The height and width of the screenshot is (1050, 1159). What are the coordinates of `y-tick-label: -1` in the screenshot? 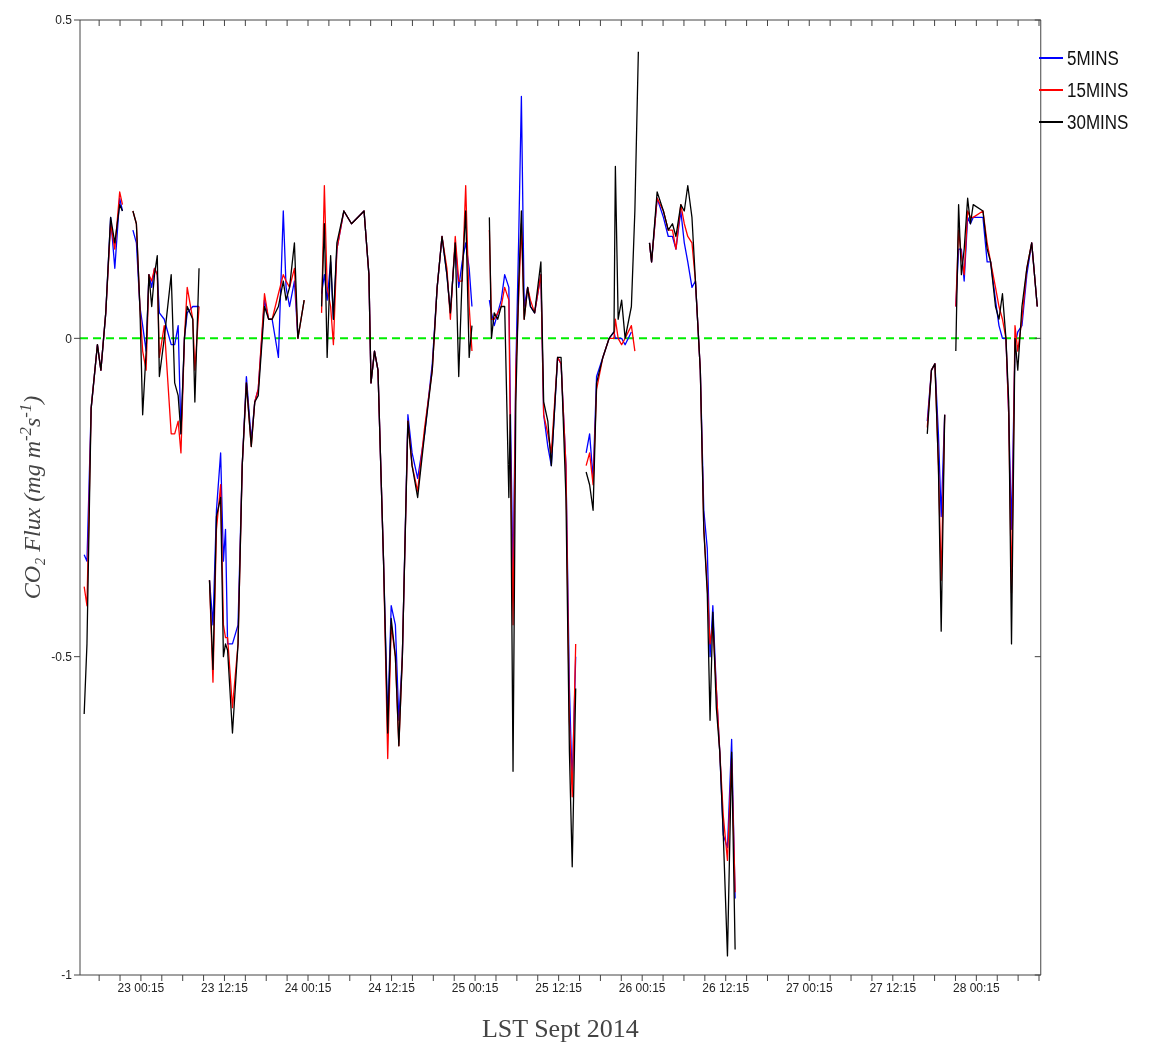 It's located at (67, 975).